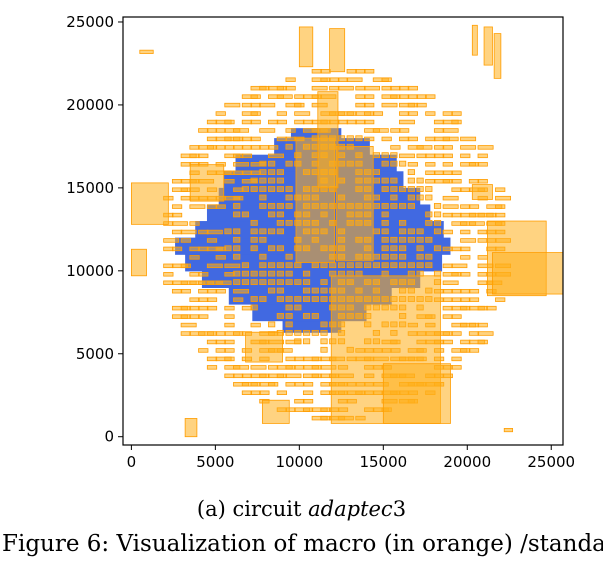 The width and height of the screenshot is (603, 561). Describe the element at coordinates (90, 188) in the screenshot. I see `y-tick-label: 15000` at that location.